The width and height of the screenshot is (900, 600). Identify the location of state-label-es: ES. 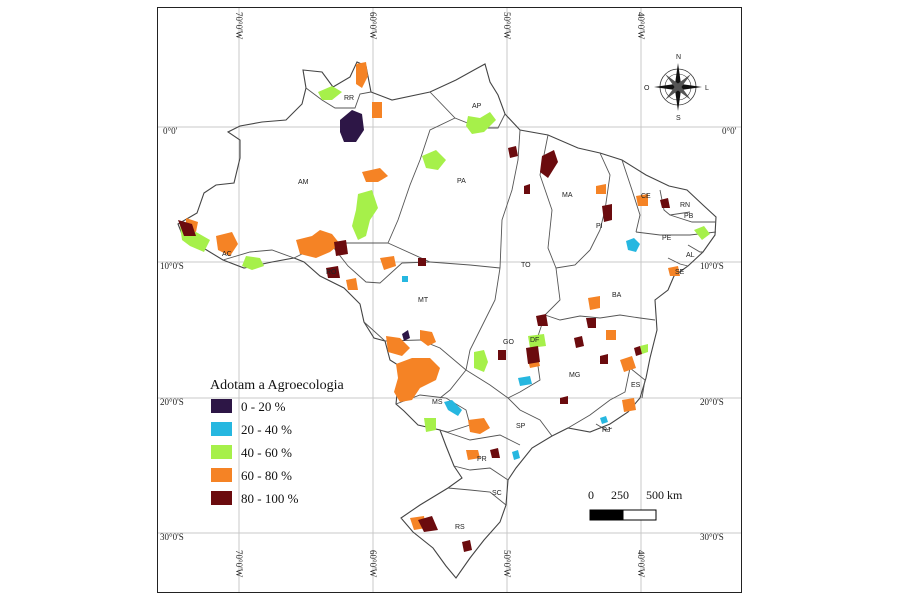
(636, 385).